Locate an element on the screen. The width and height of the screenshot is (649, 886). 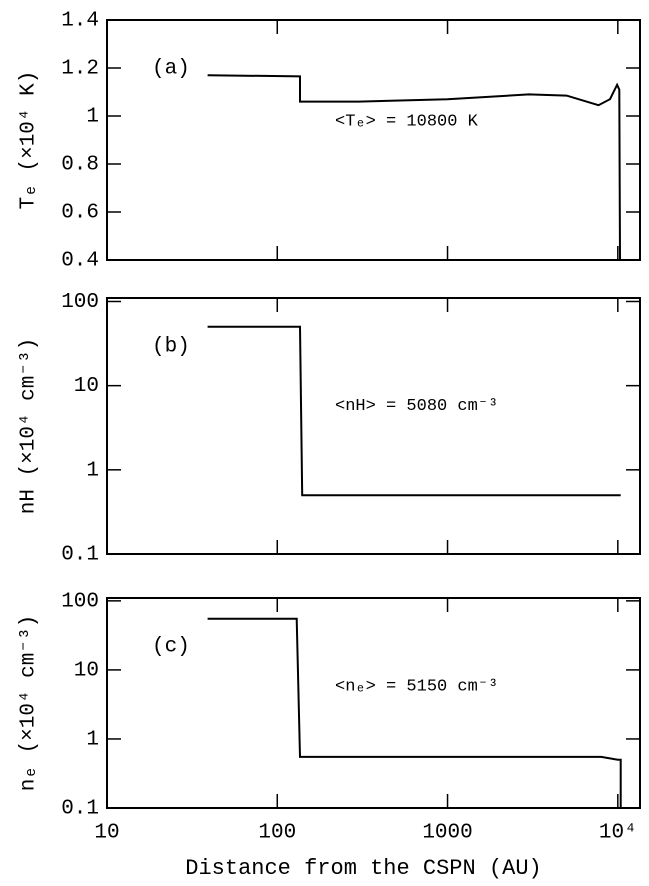
x-axis-label: Distance from the CSPN (AU) is located at coordinates (363, 868).